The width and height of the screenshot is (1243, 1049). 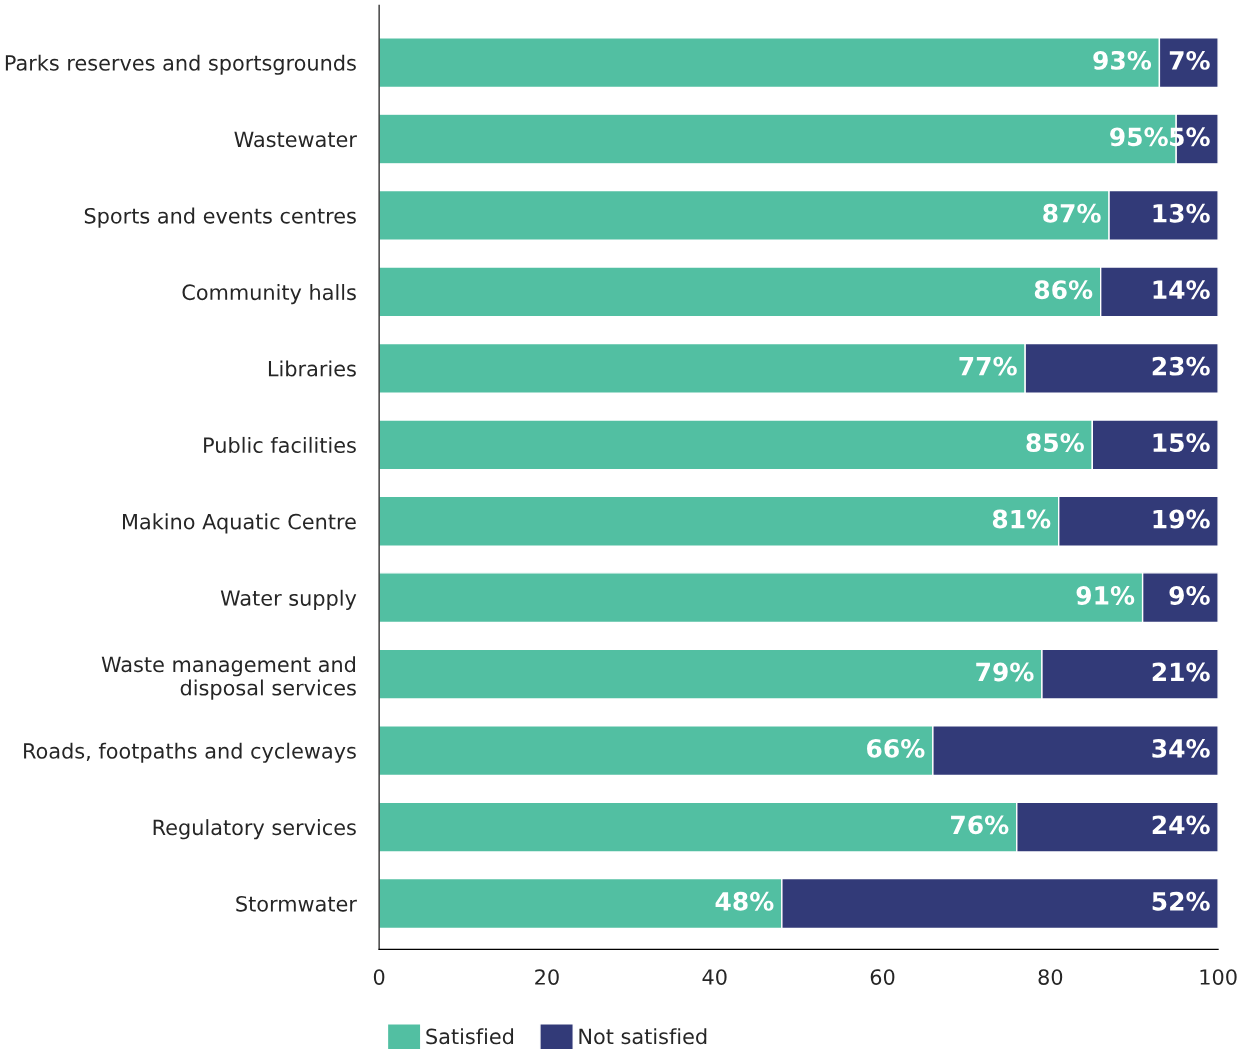 I want to click on data-label: 9%, so click(x=1189, y=595).